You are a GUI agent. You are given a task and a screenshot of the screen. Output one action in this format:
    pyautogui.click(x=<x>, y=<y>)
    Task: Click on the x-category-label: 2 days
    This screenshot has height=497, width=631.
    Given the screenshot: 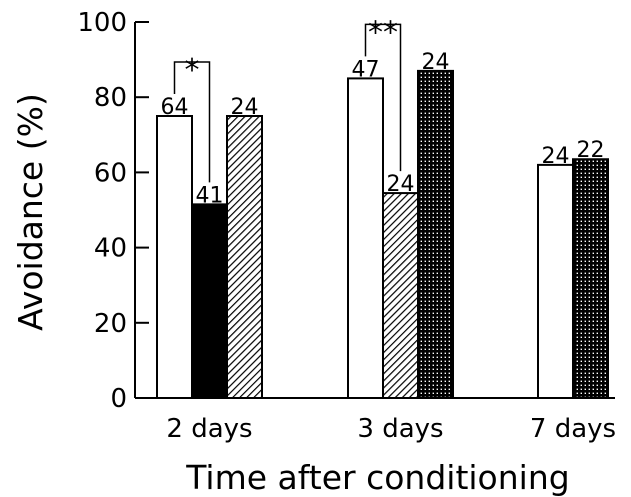 What is the action you would take?
    pyautogui.click(x=209, y=429)
    